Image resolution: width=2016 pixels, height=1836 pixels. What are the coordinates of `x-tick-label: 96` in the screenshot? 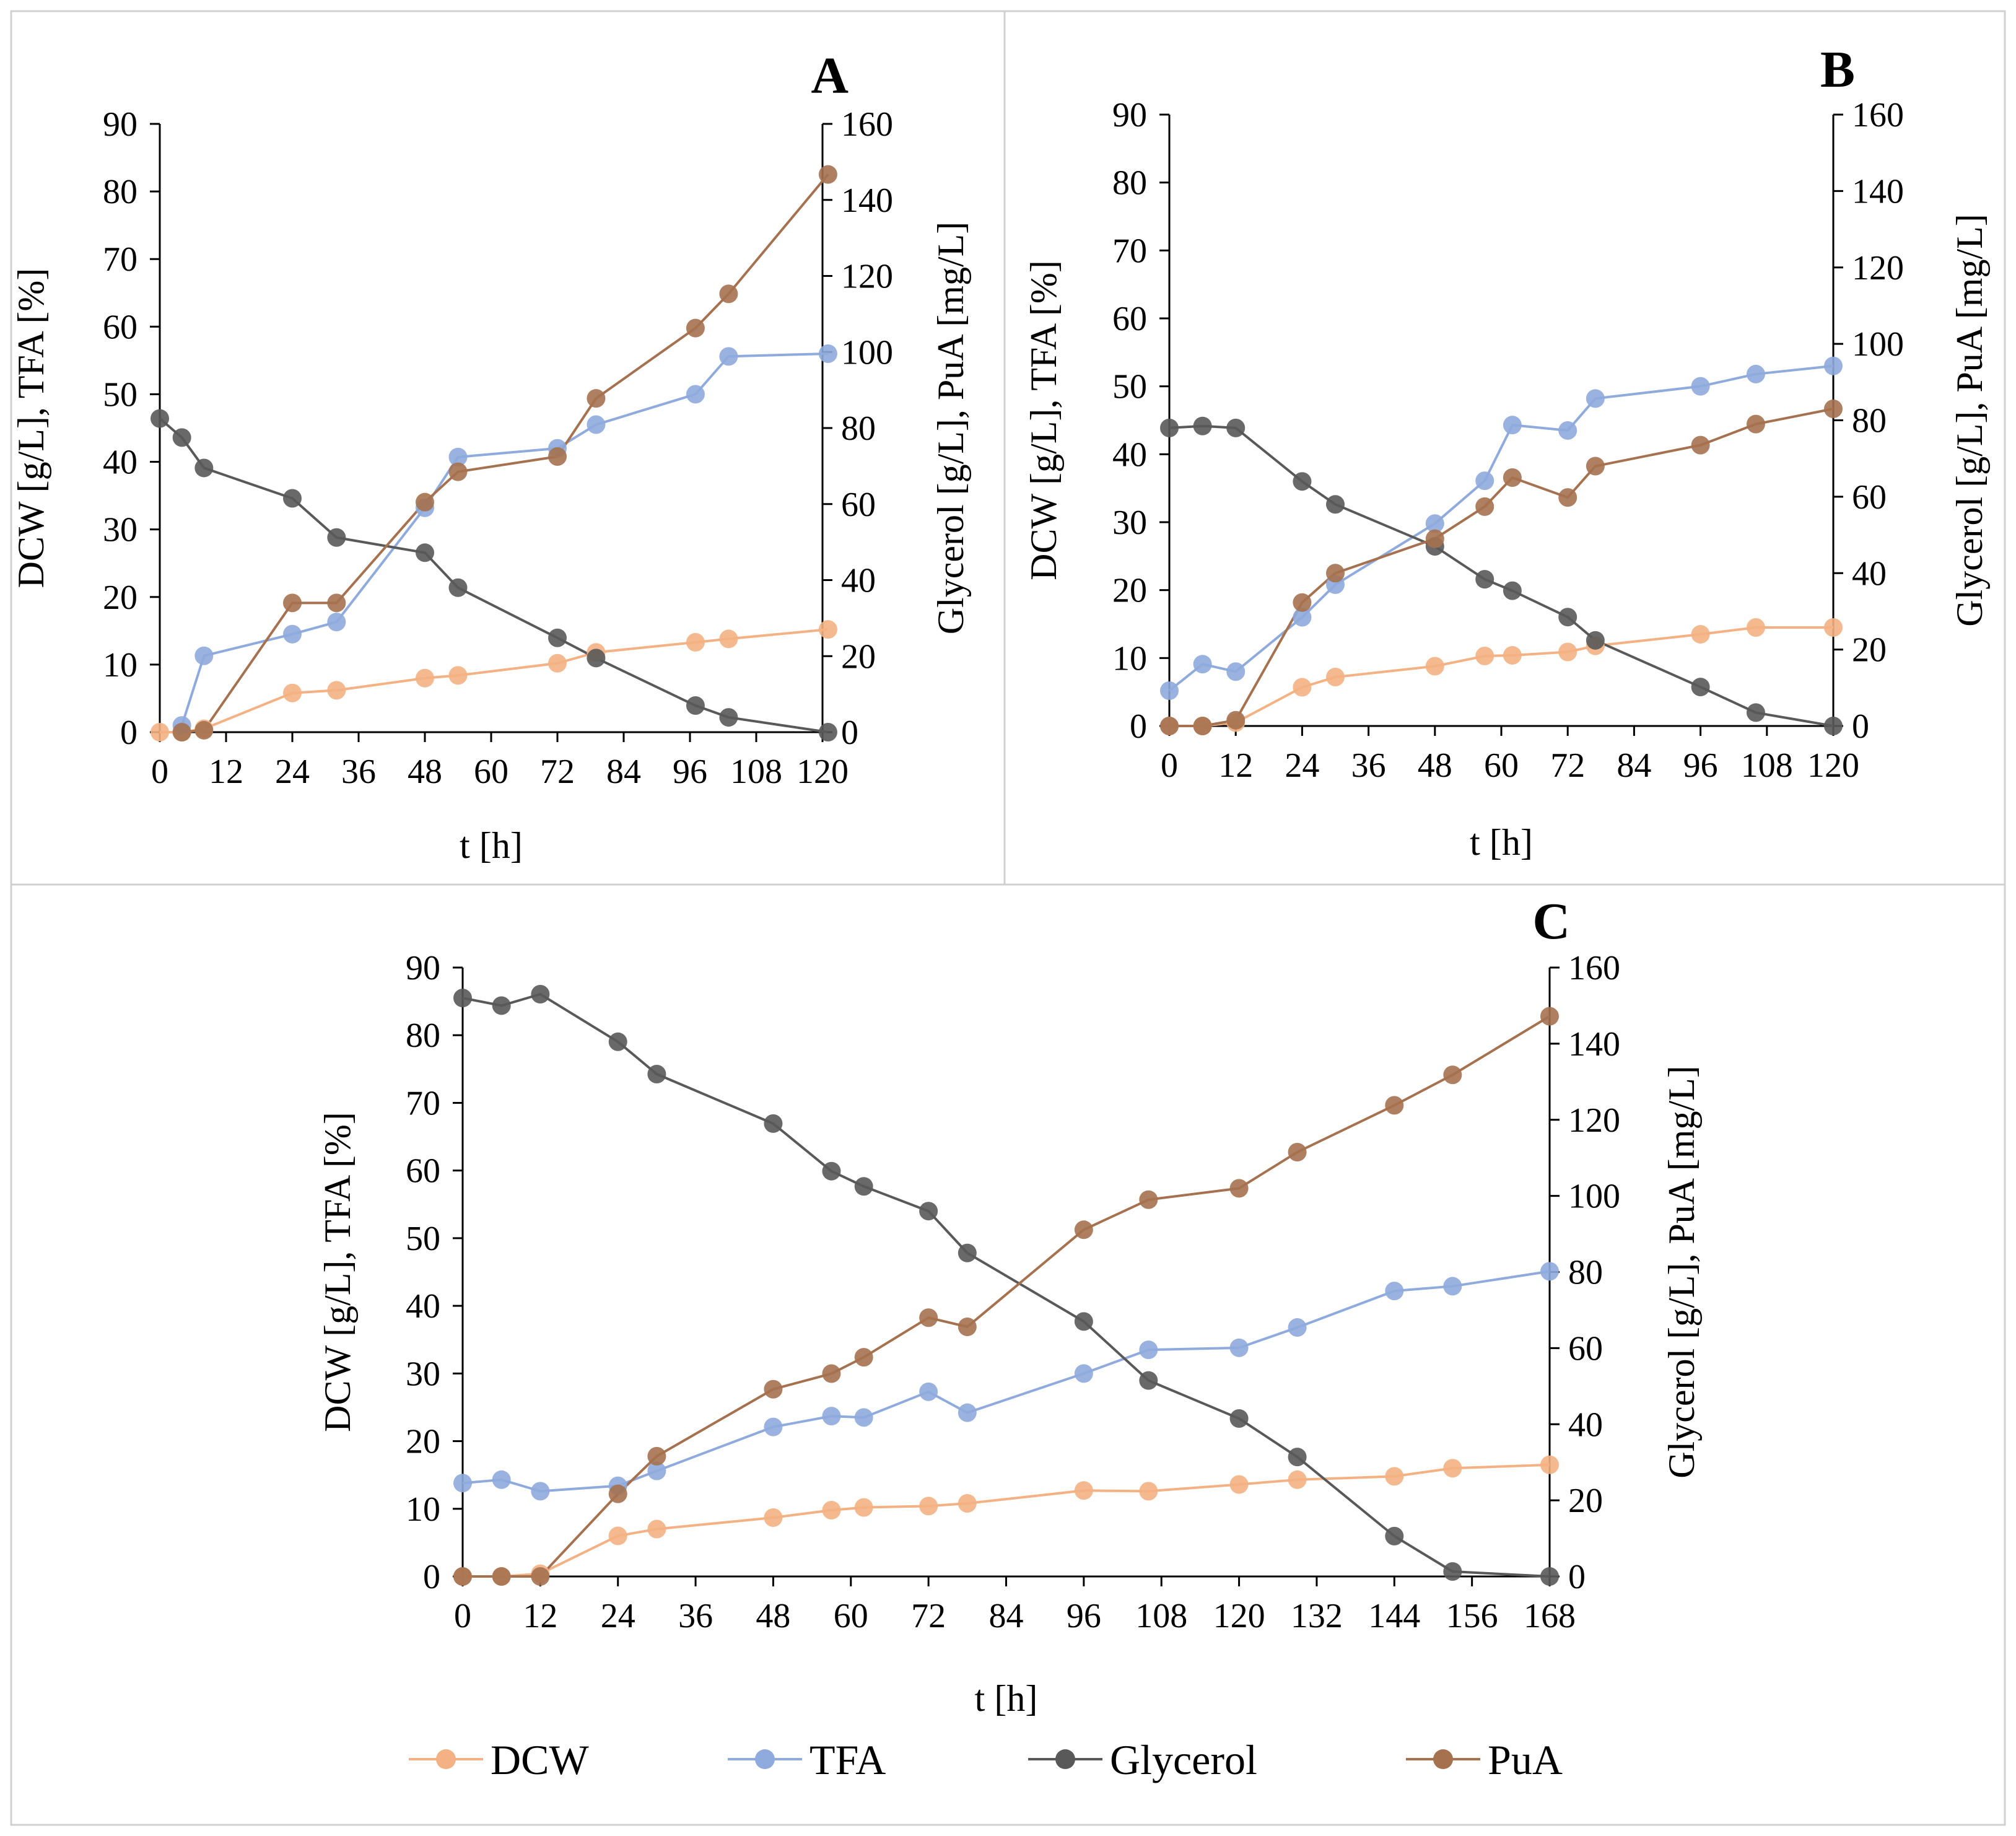 It's located at (1700, 765).